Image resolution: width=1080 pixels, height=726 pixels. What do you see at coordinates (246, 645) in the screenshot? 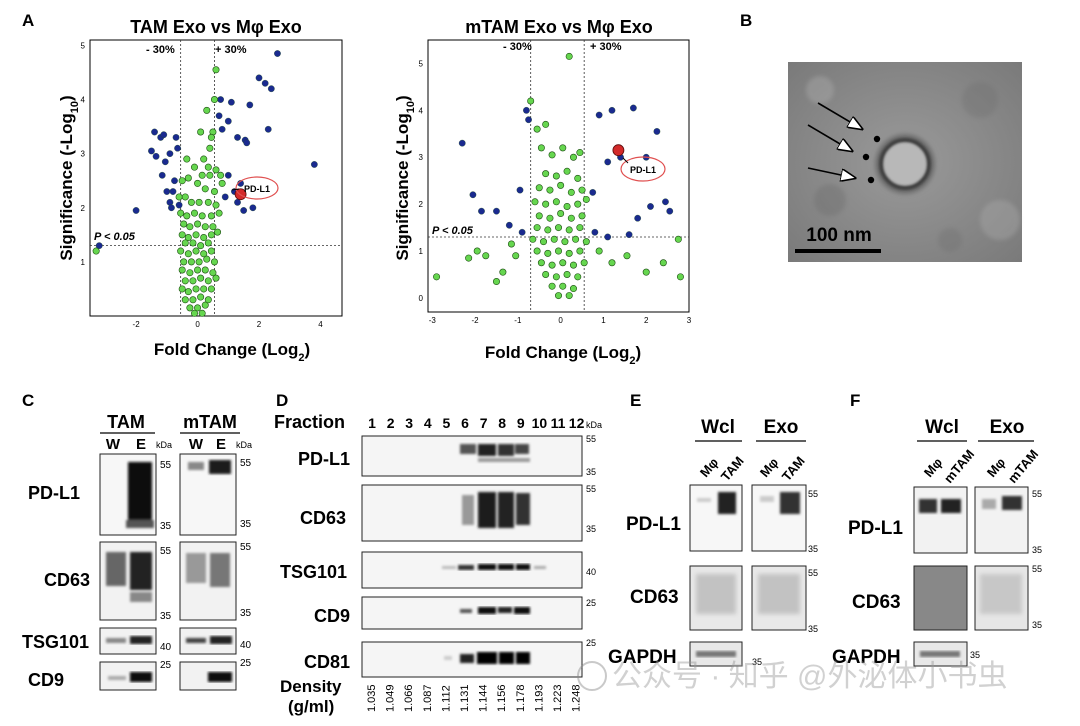
I see `mw-marker: 40` at bounding box center [246, 645].